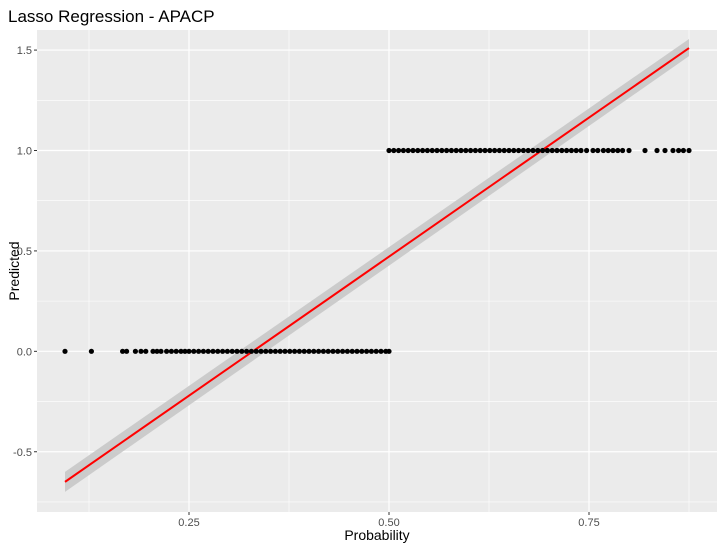 Image resolution: width=722 pixels, height=550 pixels. Describe the element at coordinates (388, 523) in the screenshot. I see `x-tick-label: 0.50` at that location.